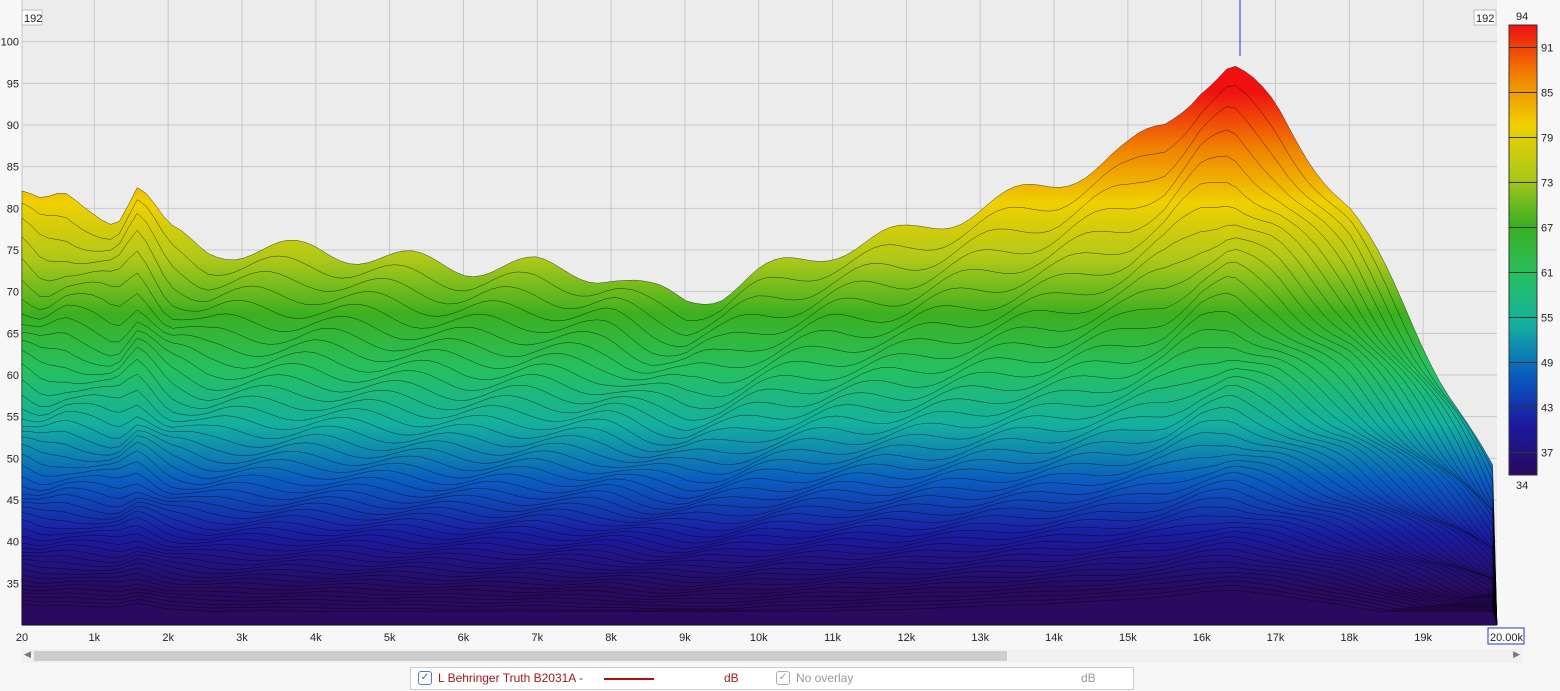 The height and width of the screenshot is (691, 1560). Describe the element at coordinates (10, 314) in the screenshot. I see `y-axis: 35 40 45 50 55 60 65 70 75 80 85 90 95 100` at that location.